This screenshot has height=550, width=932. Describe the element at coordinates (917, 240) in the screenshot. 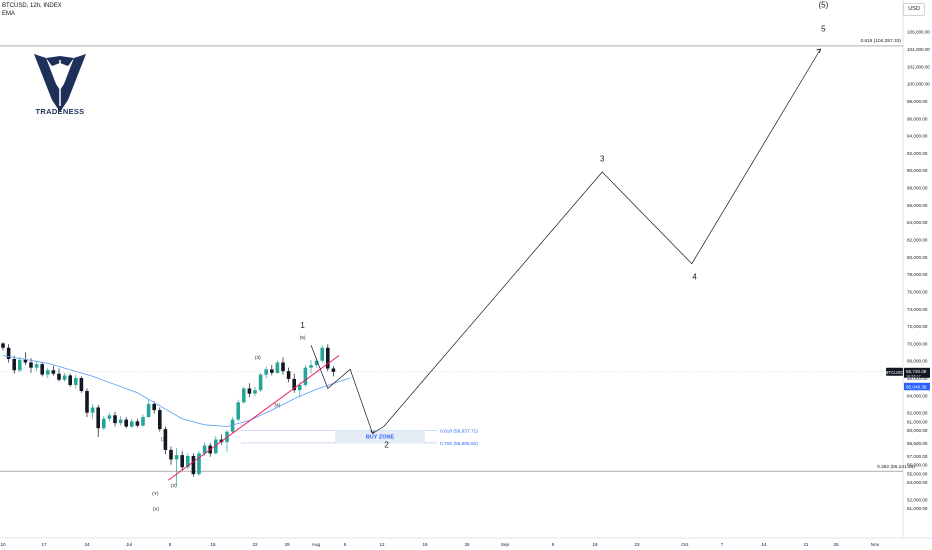

I see `y-tick-label: 82,000.00` at that location.